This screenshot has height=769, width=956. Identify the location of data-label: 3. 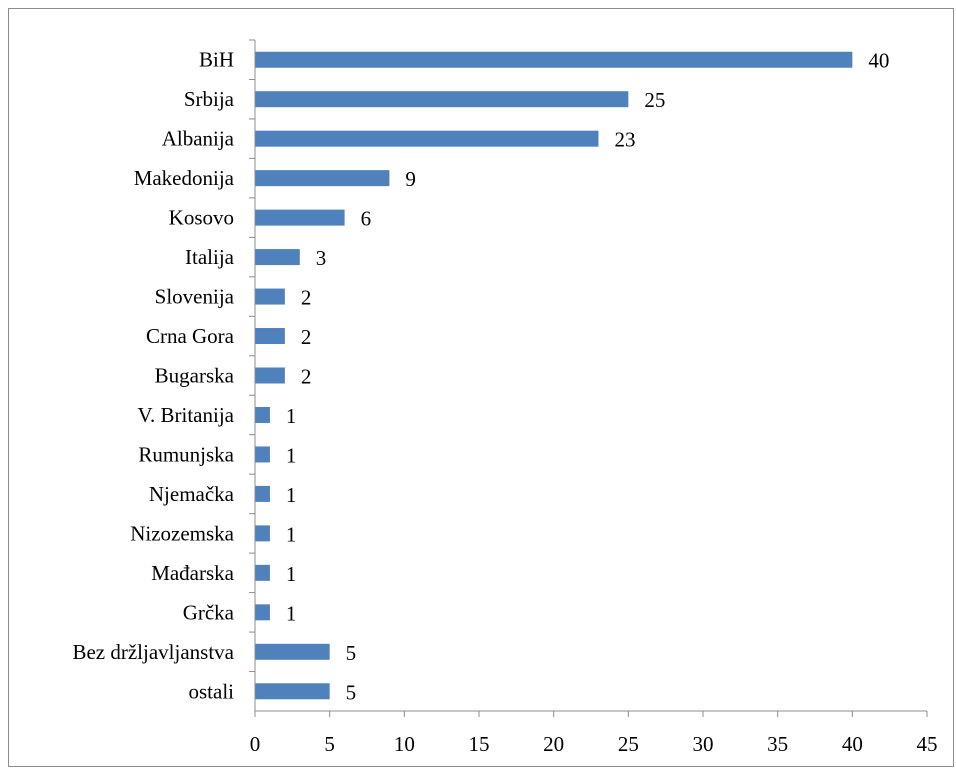
(321, 258).